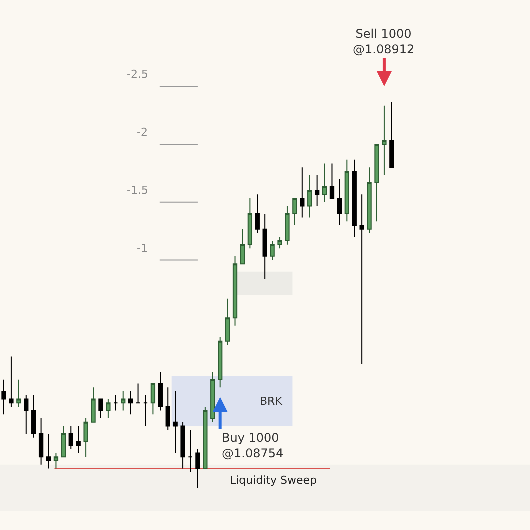 This screenshot has height=530, width=530. I want to click on annotation: -1.5, so click(137, 190).